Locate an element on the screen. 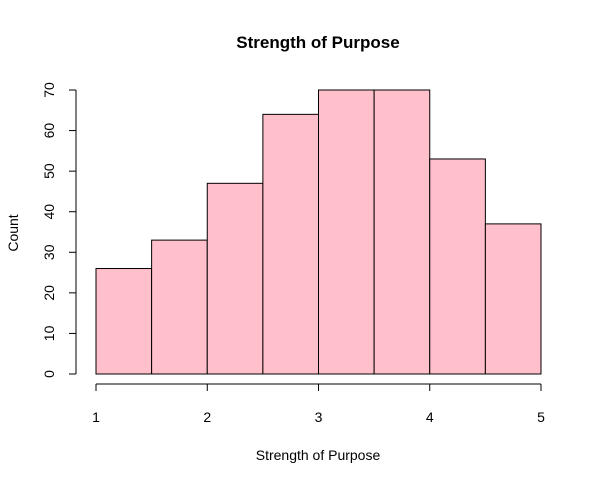  x-tick-label: 3 is located at coordinates (319, 417).